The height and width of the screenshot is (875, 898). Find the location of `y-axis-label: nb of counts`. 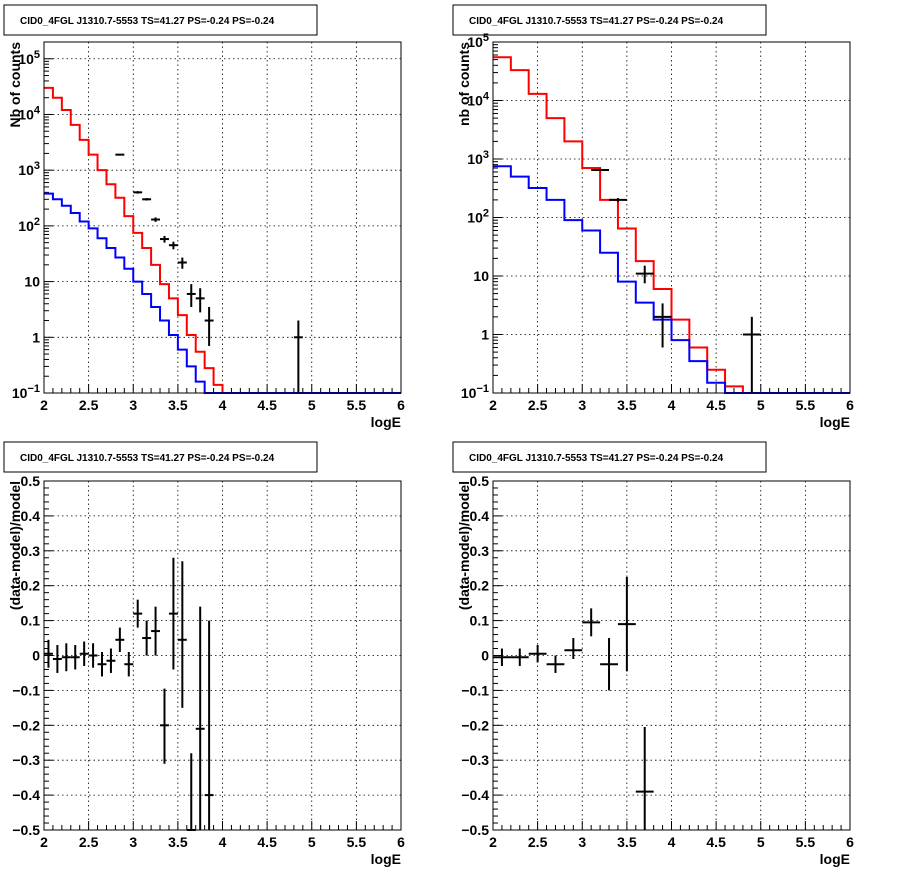

y-axis-label: nb of counts is located at coordinates (464, 84).